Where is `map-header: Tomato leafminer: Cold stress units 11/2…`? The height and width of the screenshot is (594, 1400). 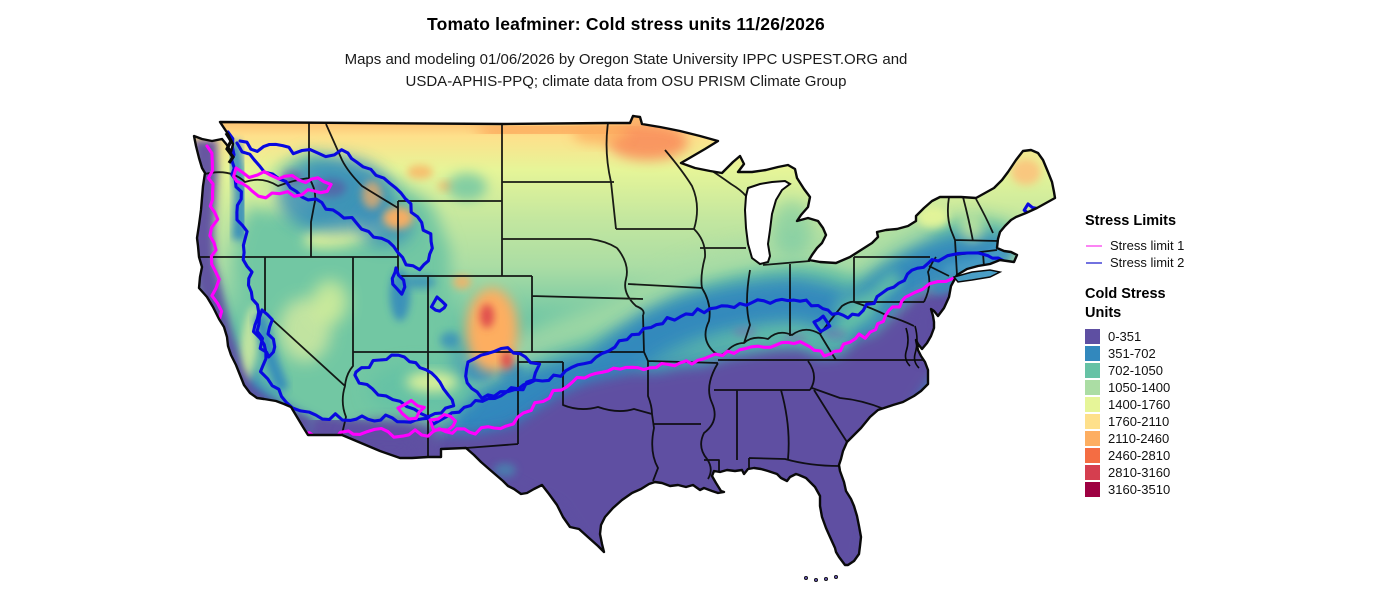
map-header: Tomato leafminer: Cold stress units 11/2… is located at coordinates (626, 53).